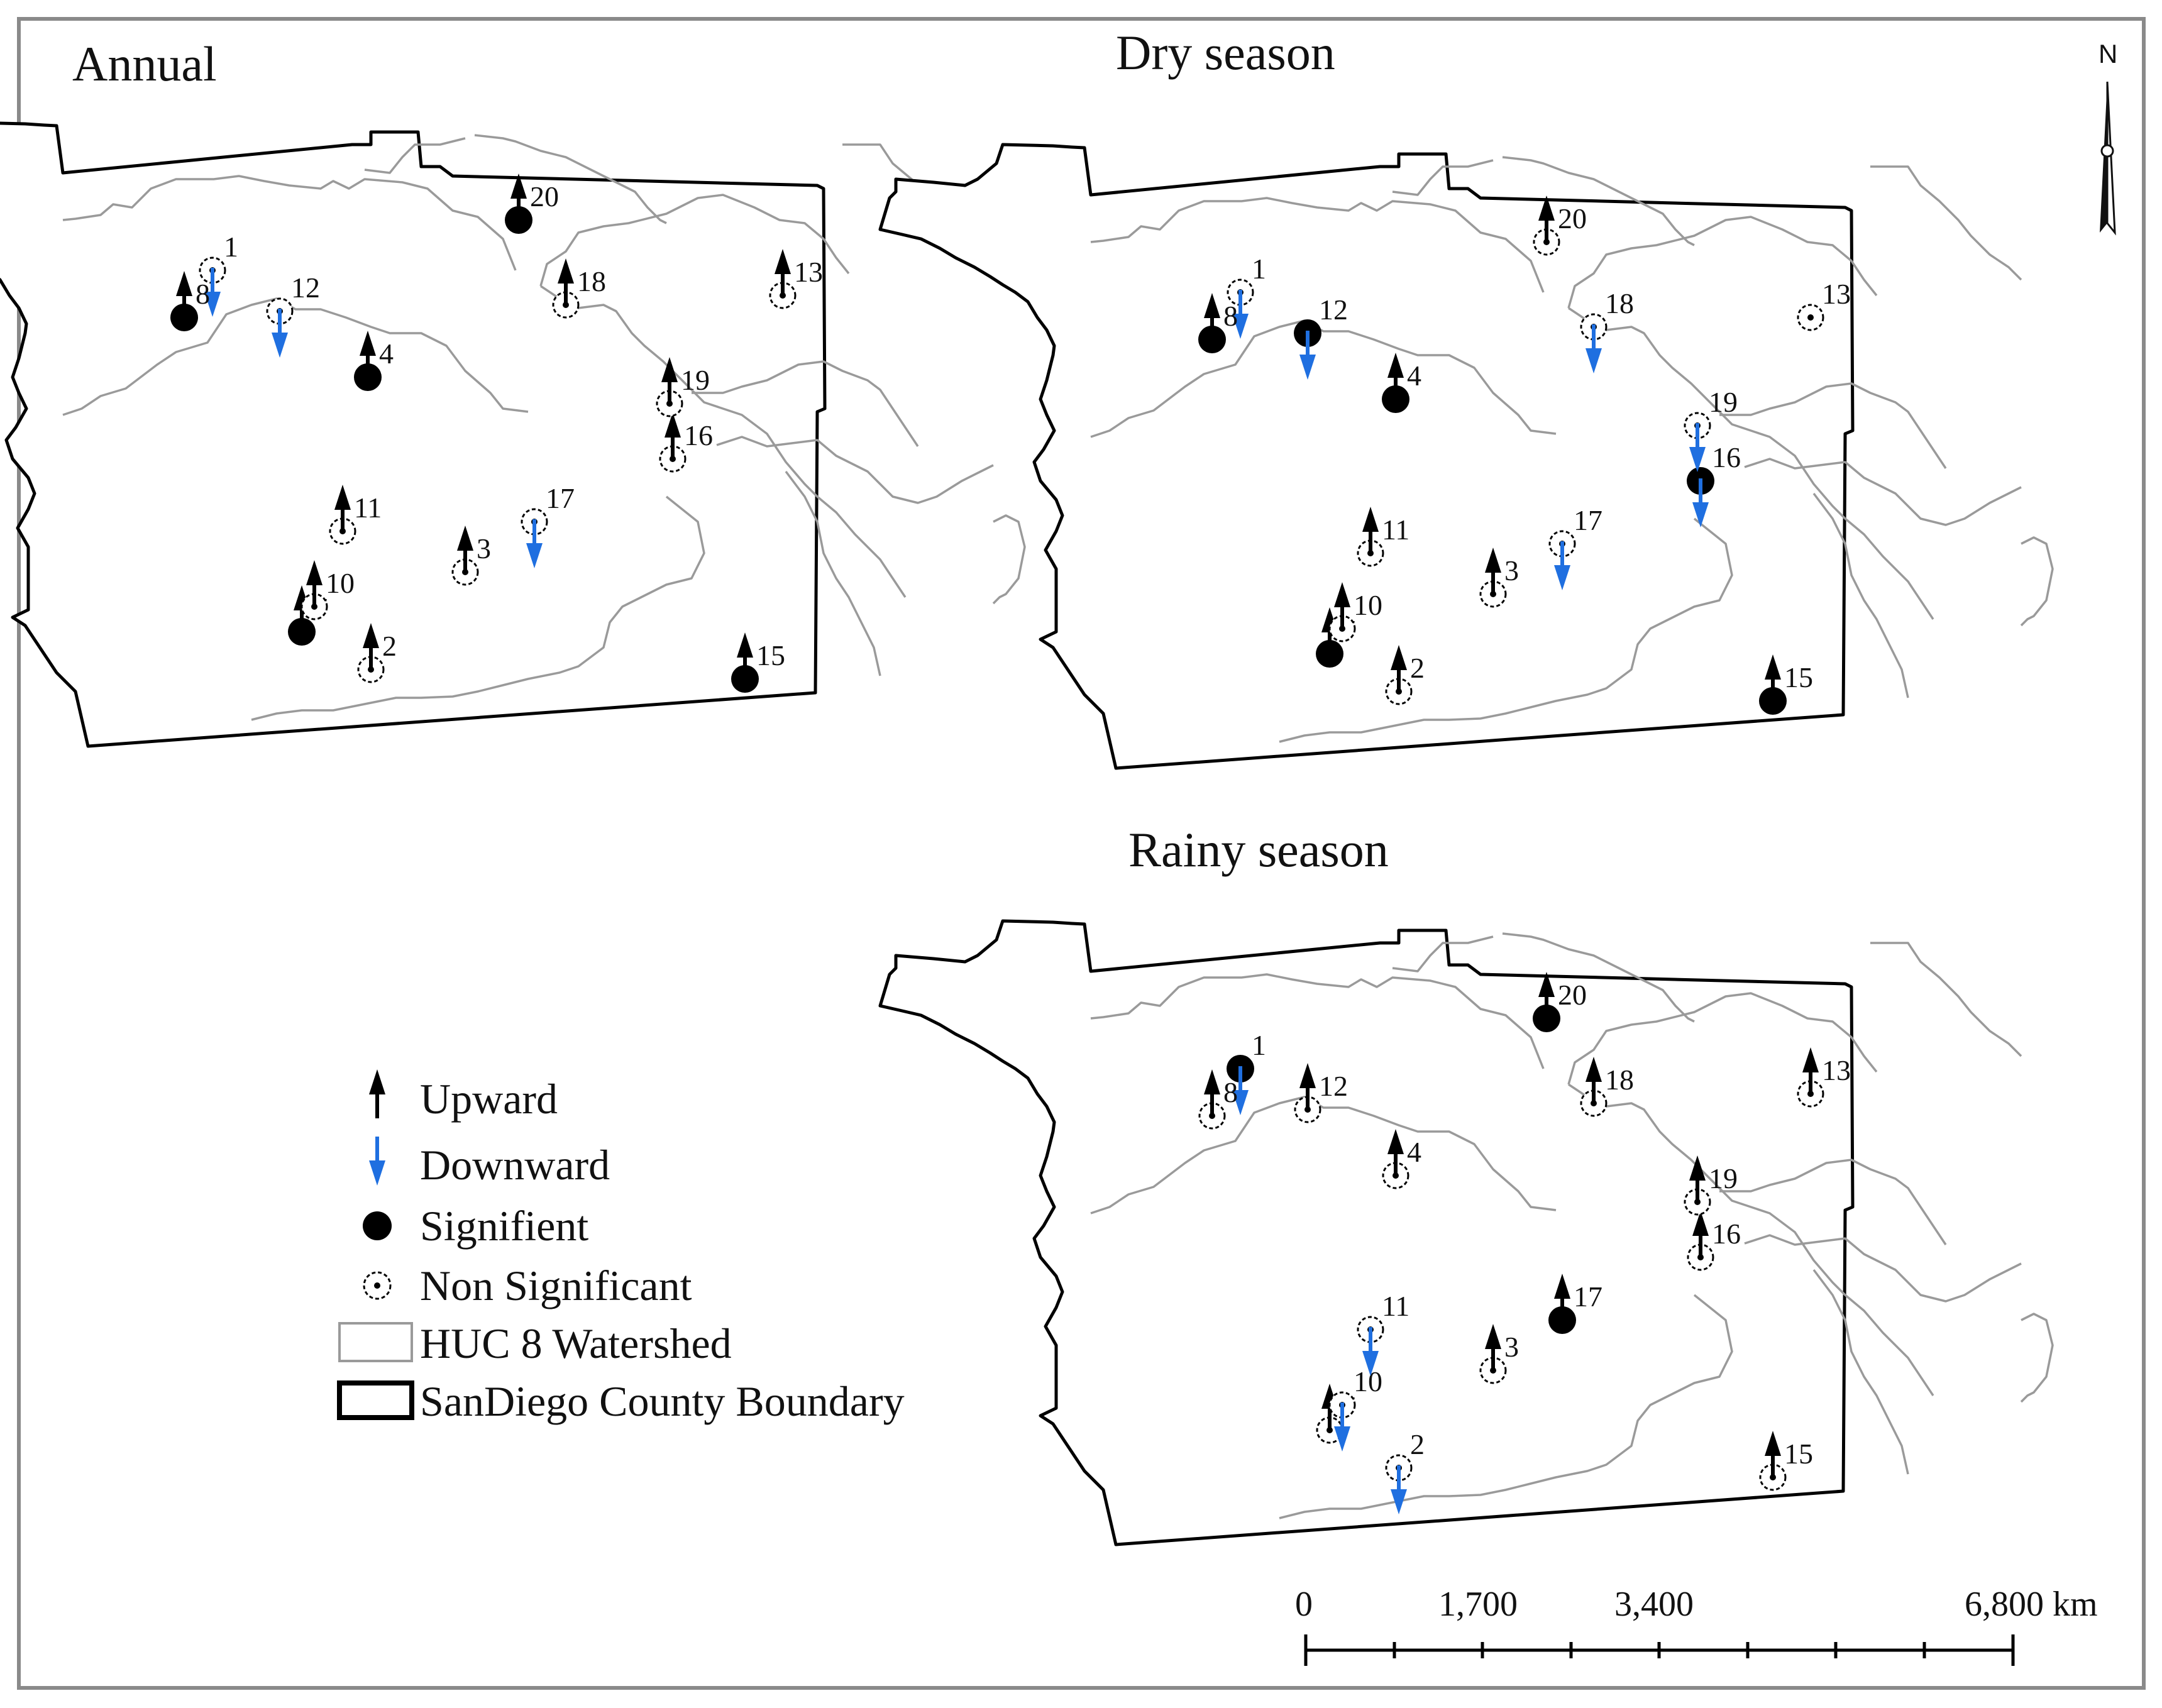  Describe the element at coordinates (1811, 317) in the screenshot. I see `station-center-dot` at that location.